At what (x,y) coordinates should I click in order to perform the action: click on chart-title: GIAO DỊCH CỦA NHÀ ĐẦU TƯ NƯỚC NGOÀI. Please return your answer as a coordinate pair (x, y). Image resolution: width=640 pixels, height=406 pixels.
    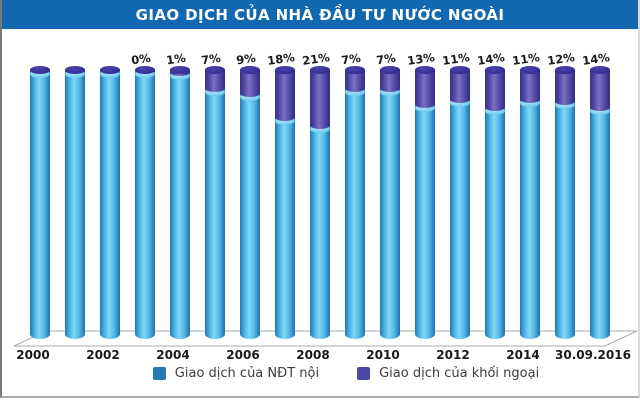
    Looking at the image, I should click on (320, 14).